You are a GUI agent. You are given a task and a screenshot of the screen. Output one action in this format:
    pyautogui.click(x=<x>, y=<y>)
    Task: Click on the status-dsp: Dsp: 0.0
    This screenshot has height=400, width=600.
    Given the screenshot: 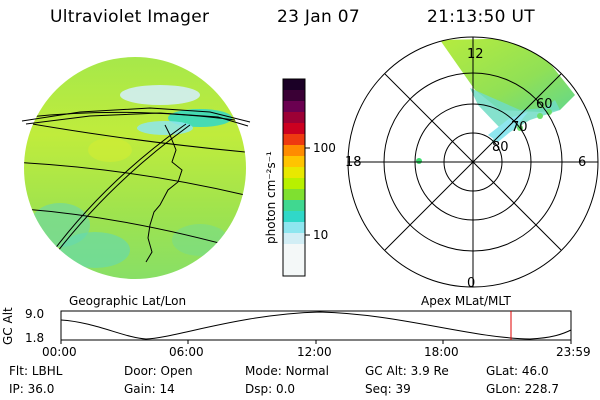 What is the action you would take?
    pyautogui.click(x=270, y=389)
    